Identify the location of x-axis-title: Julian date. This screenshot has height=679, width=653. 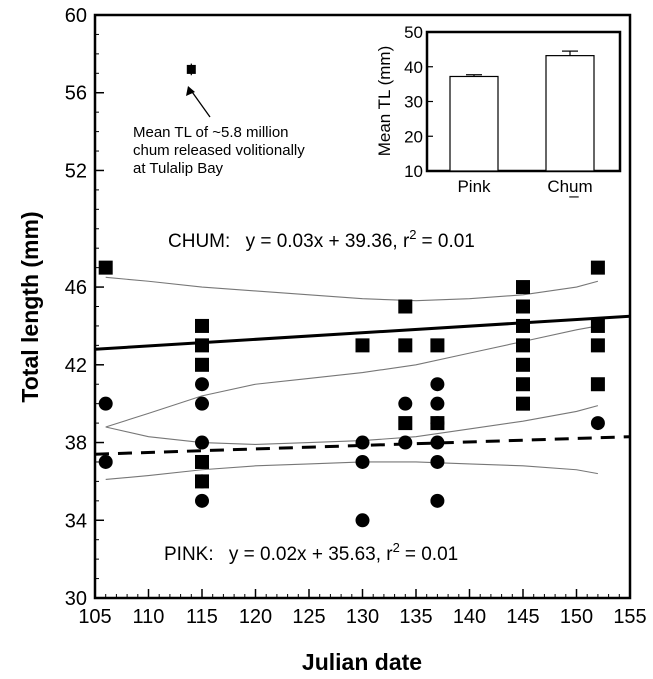
(362, 662).